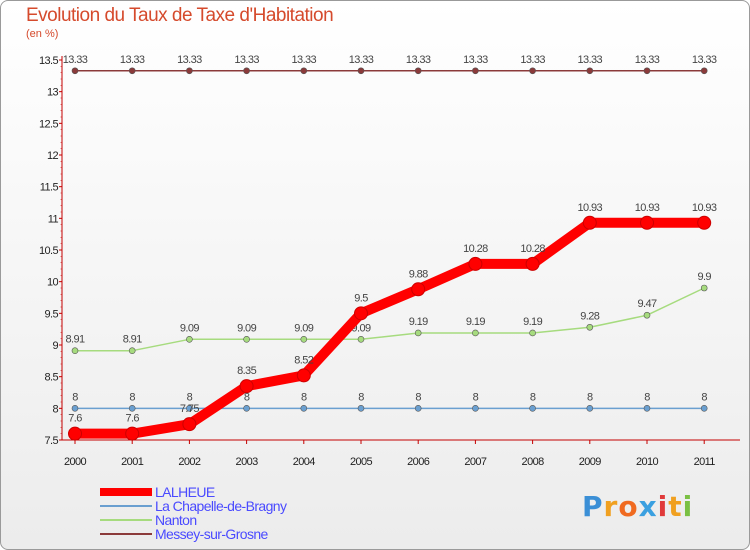 This screenshot has width=750, height=550. I want to click on logo-letter: x, so click(648, 506).